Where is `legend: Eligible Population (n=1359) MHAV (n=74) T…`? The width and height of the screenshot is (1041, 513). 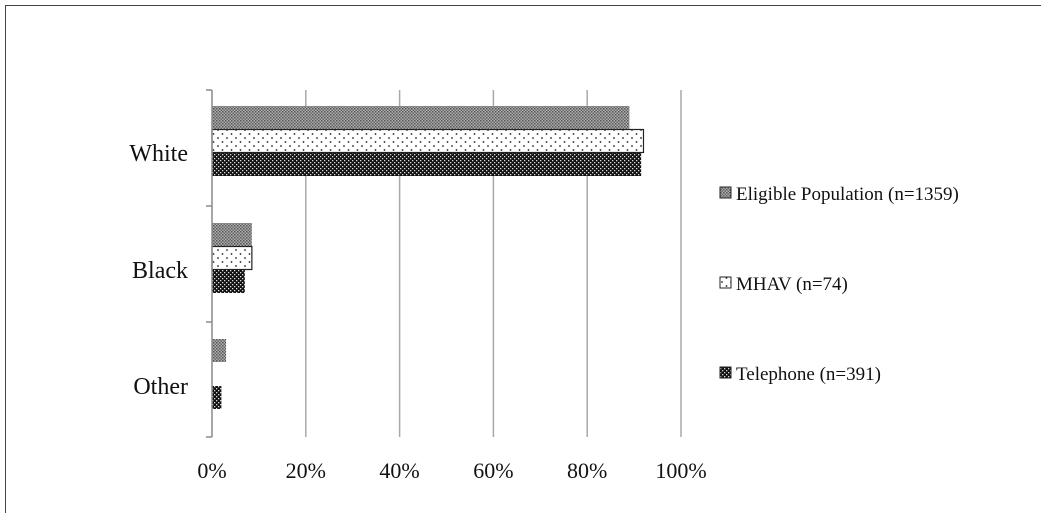 legend: Eligible Population (n=1359) MHAV (n=74) T… is located at coordinates (839, 284).